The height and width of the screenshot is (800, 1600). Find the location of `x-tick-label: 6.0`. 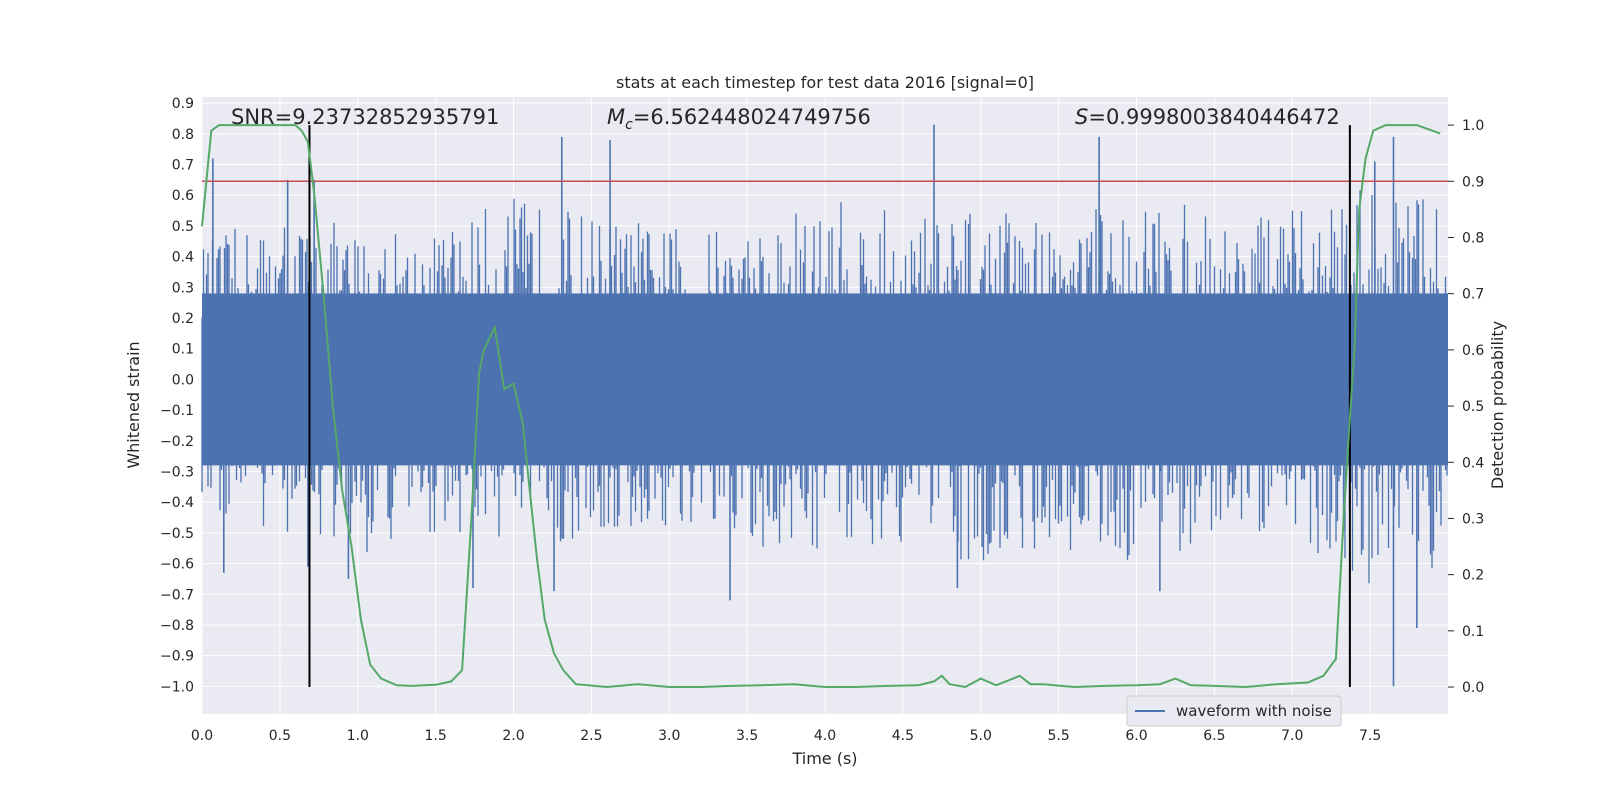

x-tick-label: 6.0 is located at coordinates (1136, 736).